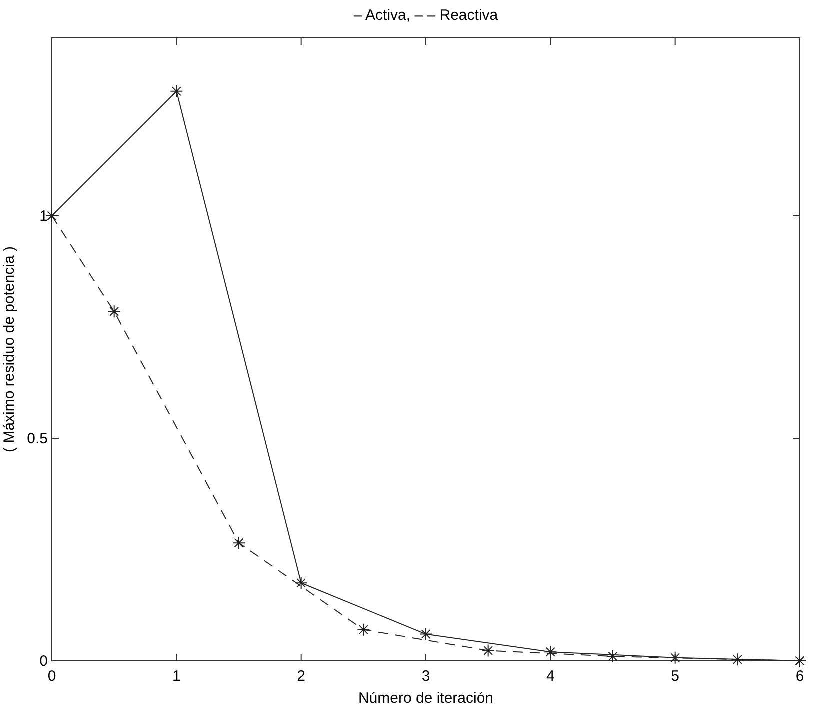 The height and width of the screenshot is (713, 814). What do you see at coordinates (44, 216) in the screenshot?
I see `y-tick-label: 1` at bounding box center [44, 216].